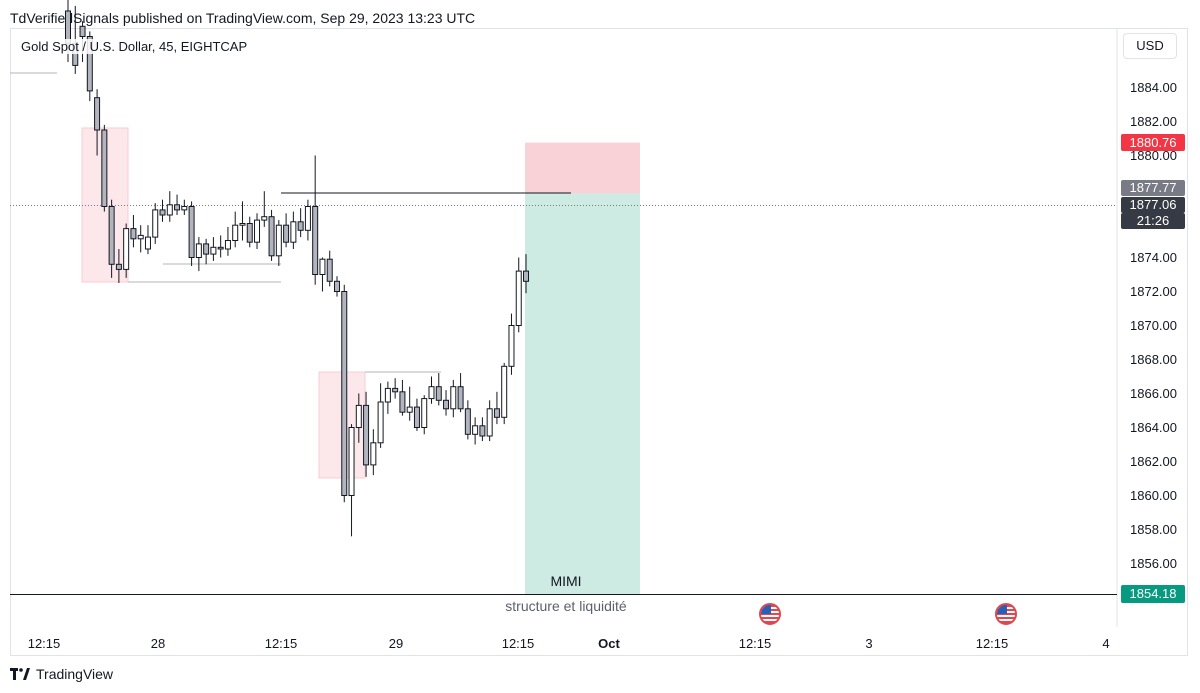  I want to click on x-tick: 28, so click(158, 643).